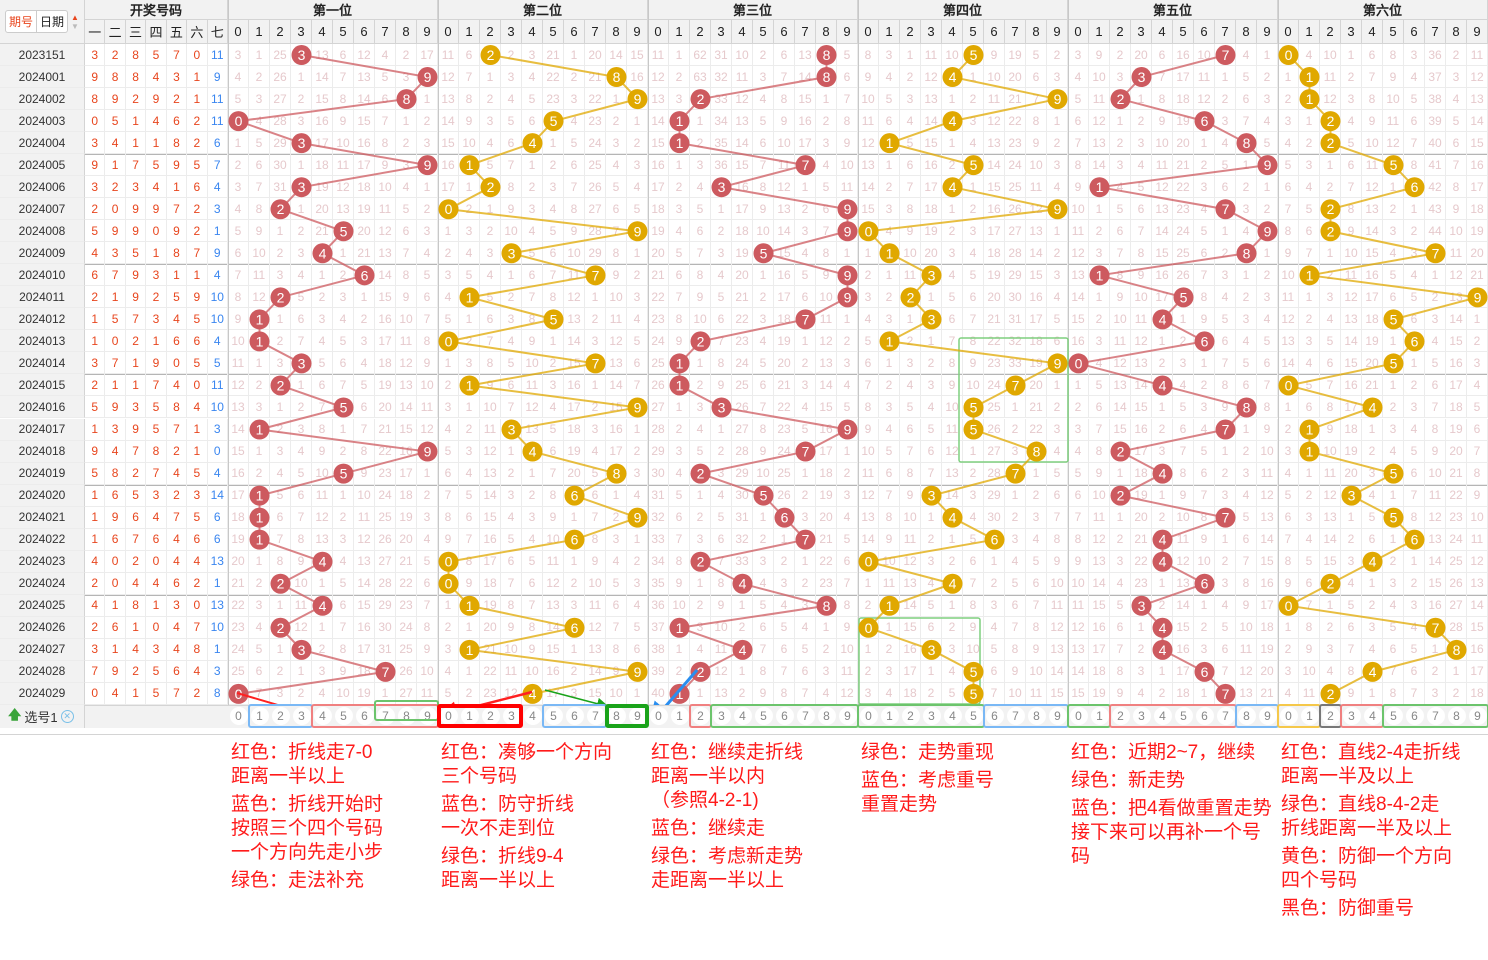 This screenshot has width=1488, height=960. Describe the element at coordinates (1372, 32) in the screenshot. I see `digit-col-header: 4` at that location.